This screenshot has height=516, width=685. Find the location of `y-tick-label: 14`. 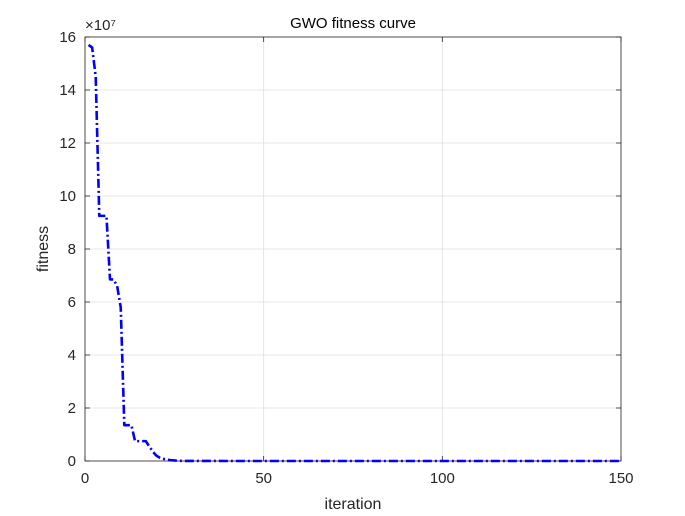

y-tick-label: 14 is located at coordinates (67, 90).